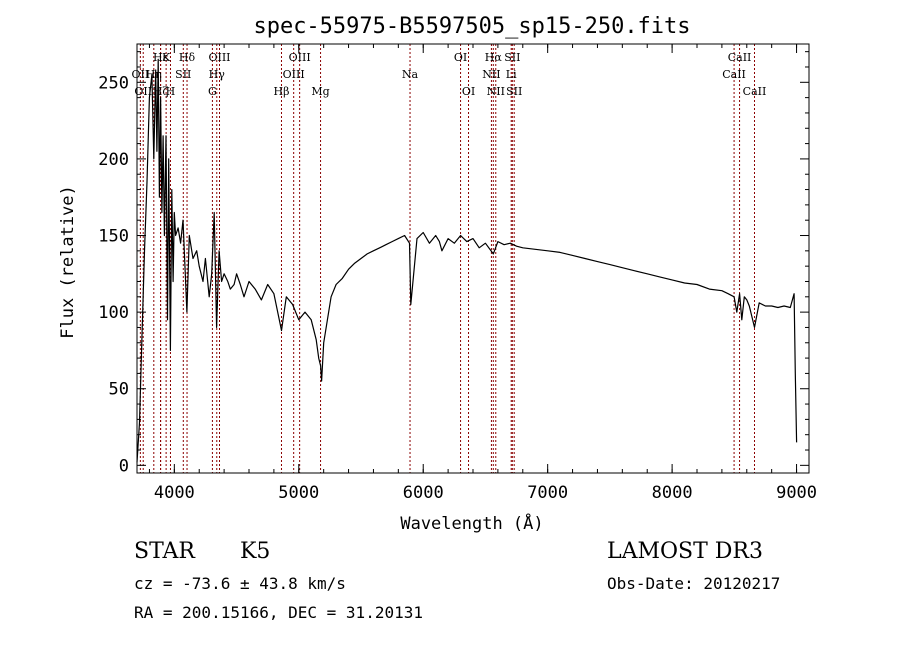 The image size is (900, 649). Describe the element at coordinates (282, 91) in the screenshot. I see `spectral-line-label: Hβ` at that location.